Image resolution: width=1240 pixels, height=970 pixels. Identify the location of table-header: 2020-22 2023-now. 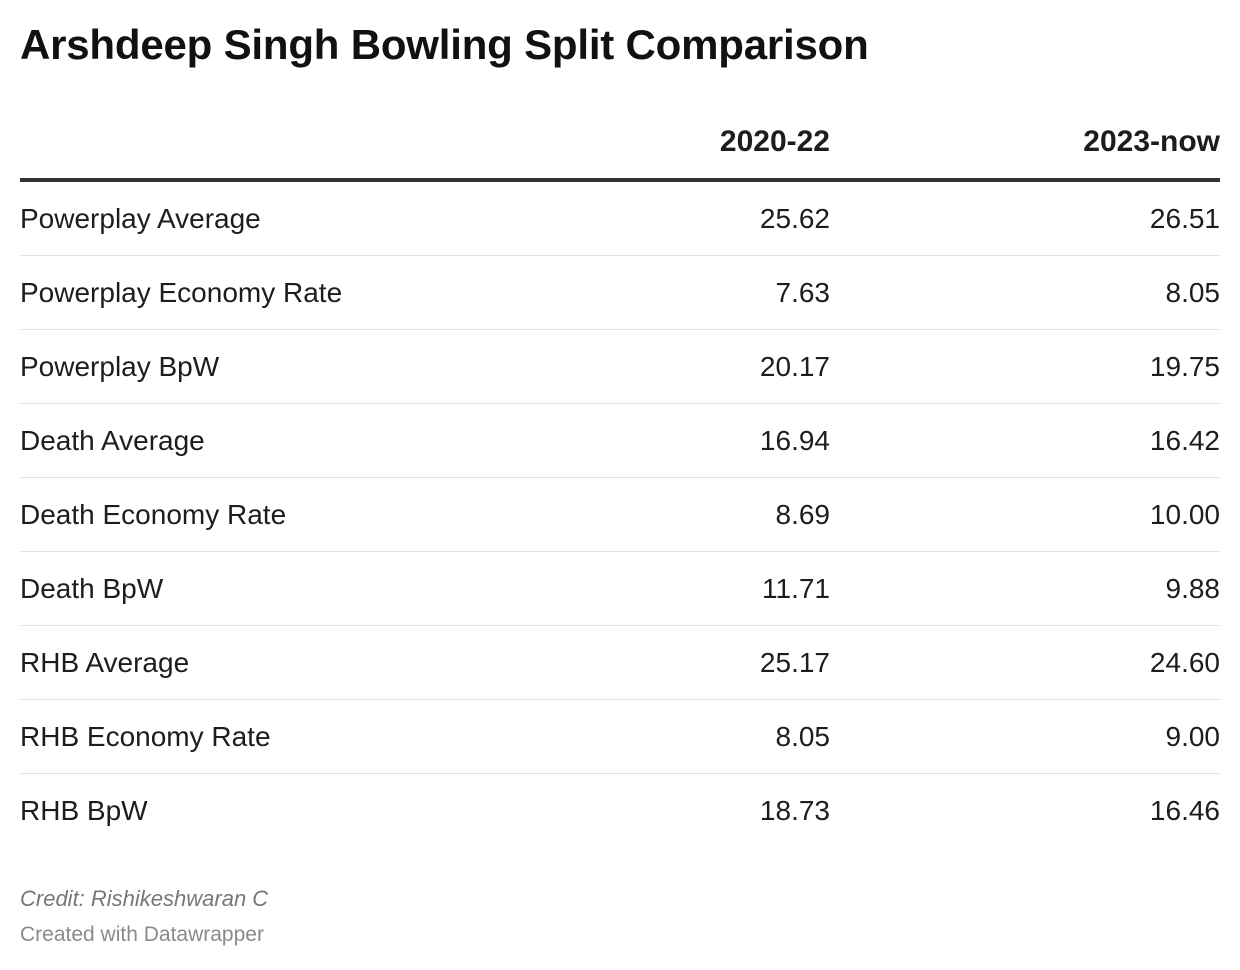
(620, 144).